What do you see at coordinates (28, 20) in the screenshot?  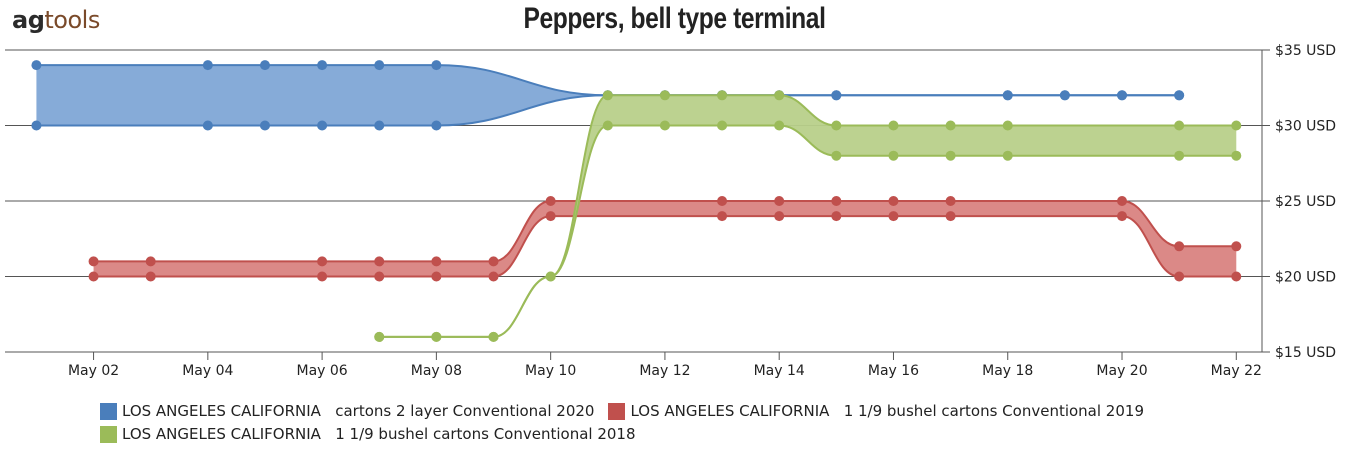 I see `logo-ag-text: ag` at bounding box center [28, 20].